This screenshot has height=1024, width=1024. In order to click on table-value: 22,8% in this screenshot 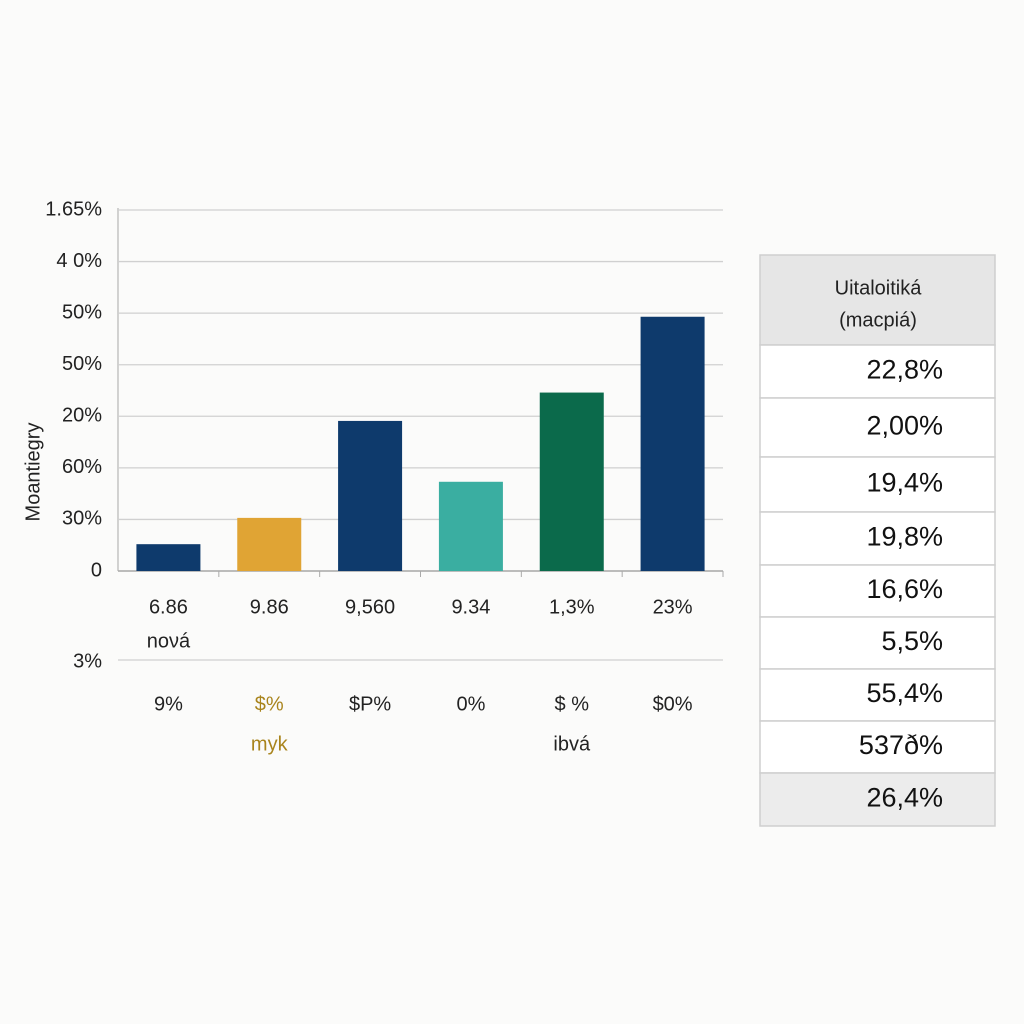, I will do `click(904, 370)`.